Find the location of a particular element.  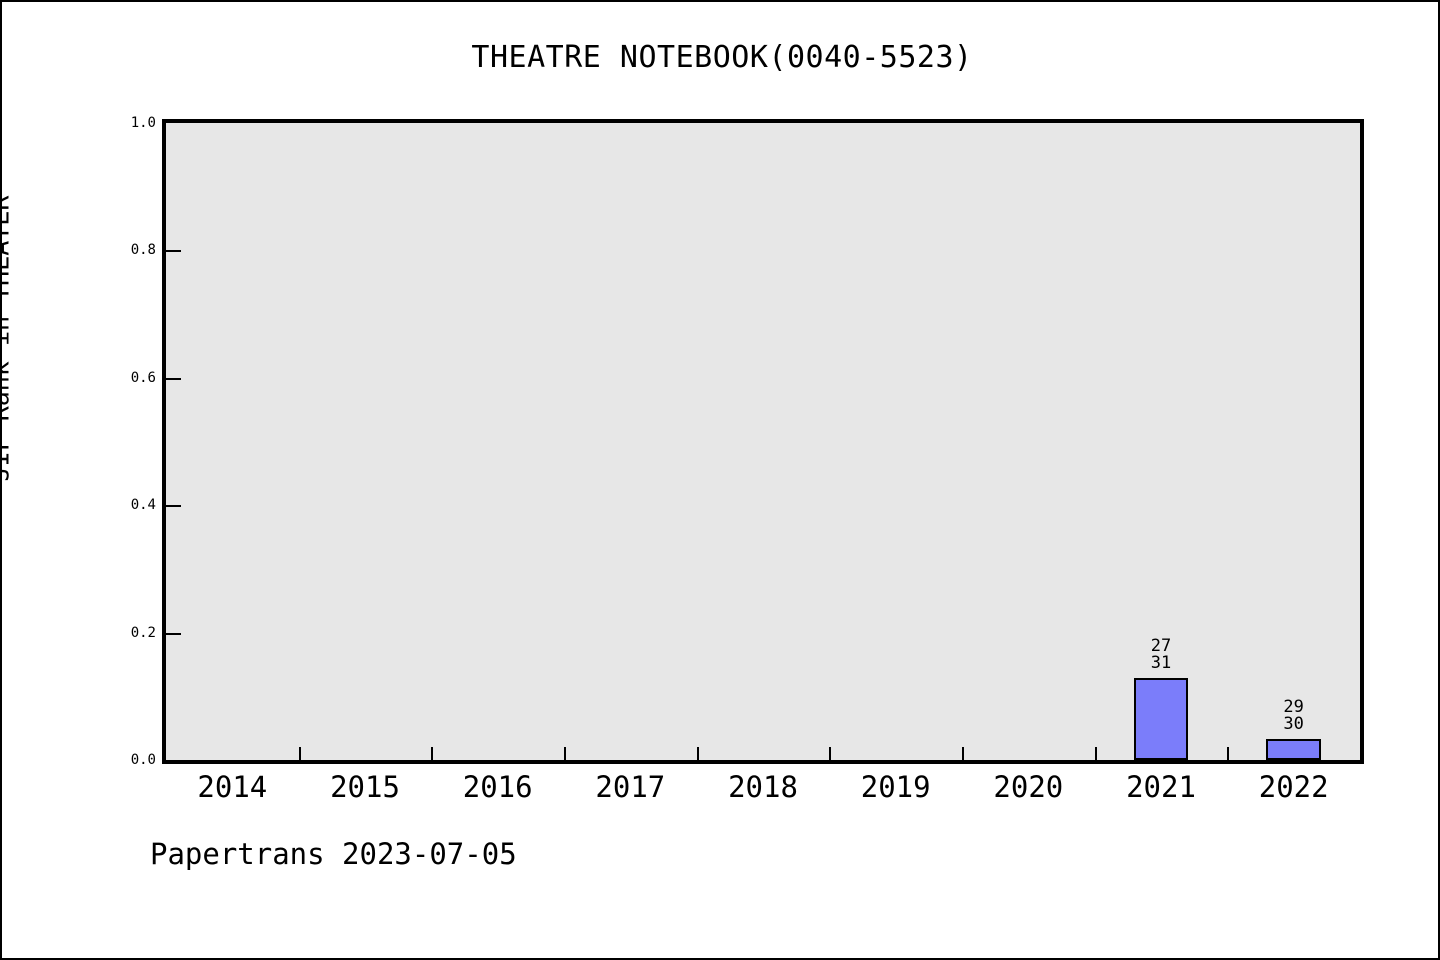

y-tick-label: 1.0 is located at coordinates (143, 123).